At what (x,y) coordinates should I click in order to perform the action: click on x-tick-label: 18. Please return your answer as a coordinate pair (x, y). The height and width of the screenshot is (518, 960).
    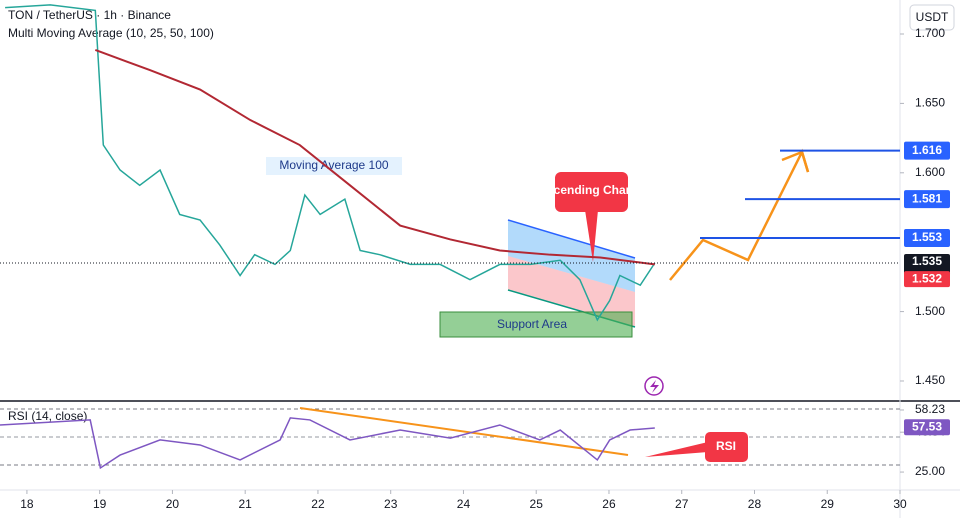
    Looking at the image, I should click on (27, 504).